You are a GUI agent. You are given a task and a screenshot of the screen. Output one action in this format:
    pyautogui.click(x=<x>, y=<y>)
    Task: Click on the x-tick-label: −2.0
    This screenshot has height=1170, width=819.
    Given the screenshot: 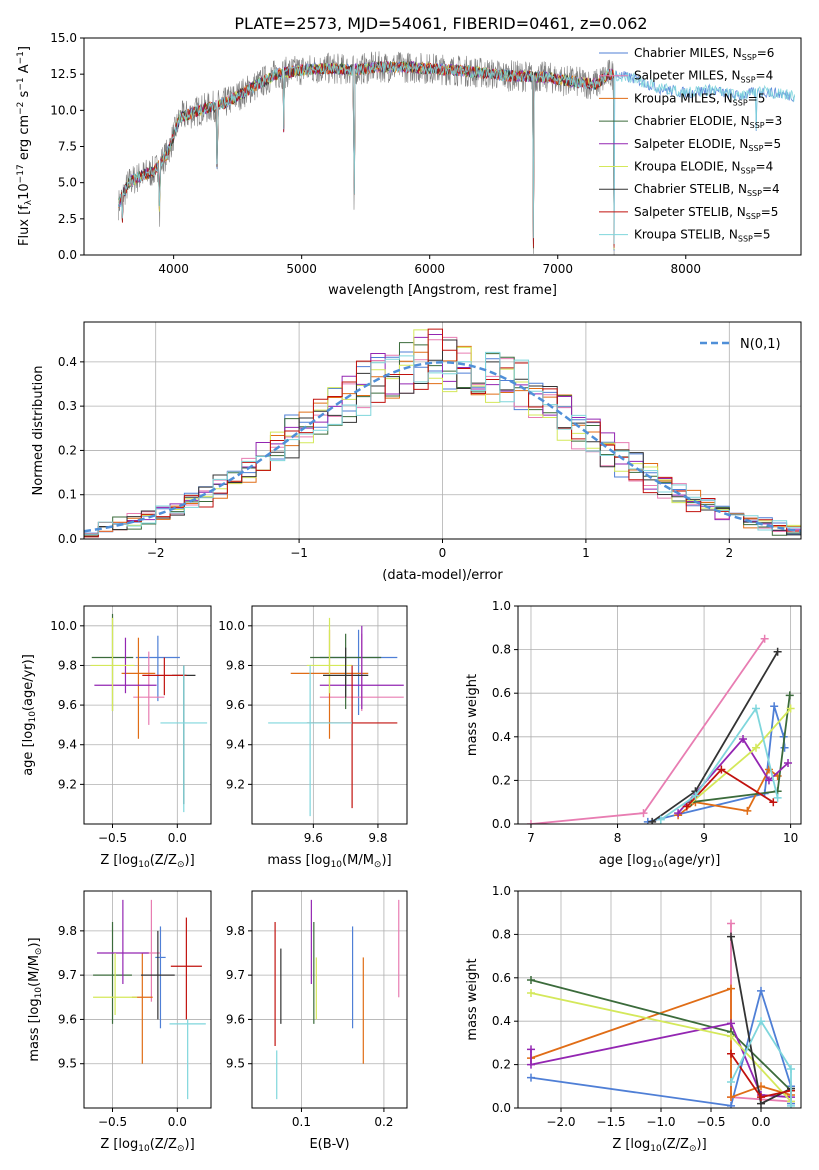 What is the action you would take?
    pyautogui.click(x=560, y=1122)
    